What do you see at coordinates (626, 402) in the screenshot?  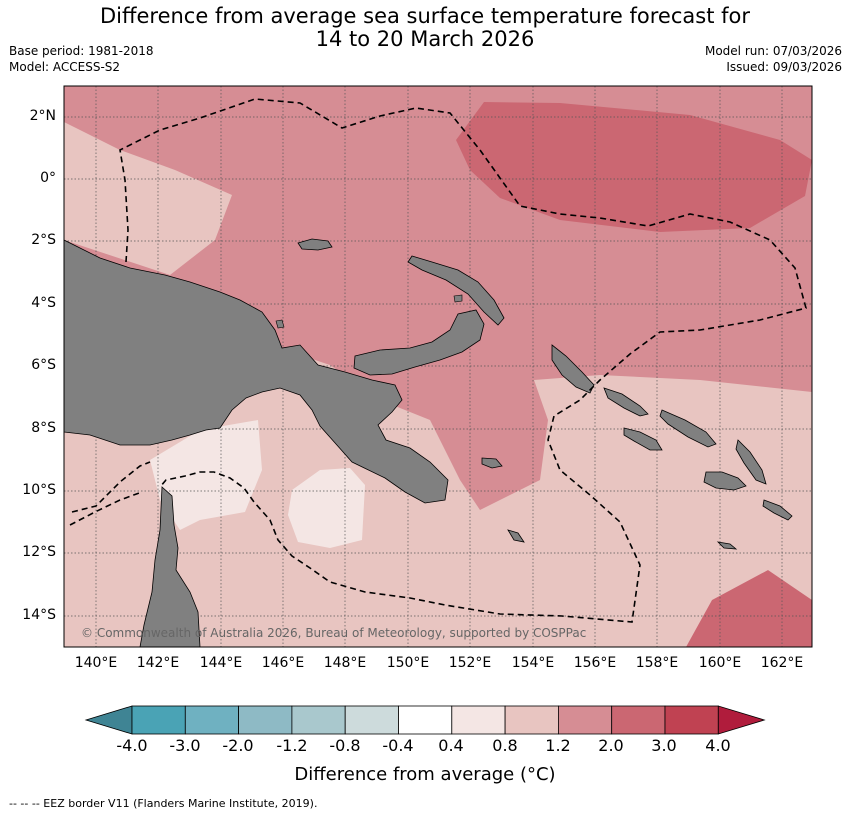 I see `choiseul-island` at bounding box center [626, 402].